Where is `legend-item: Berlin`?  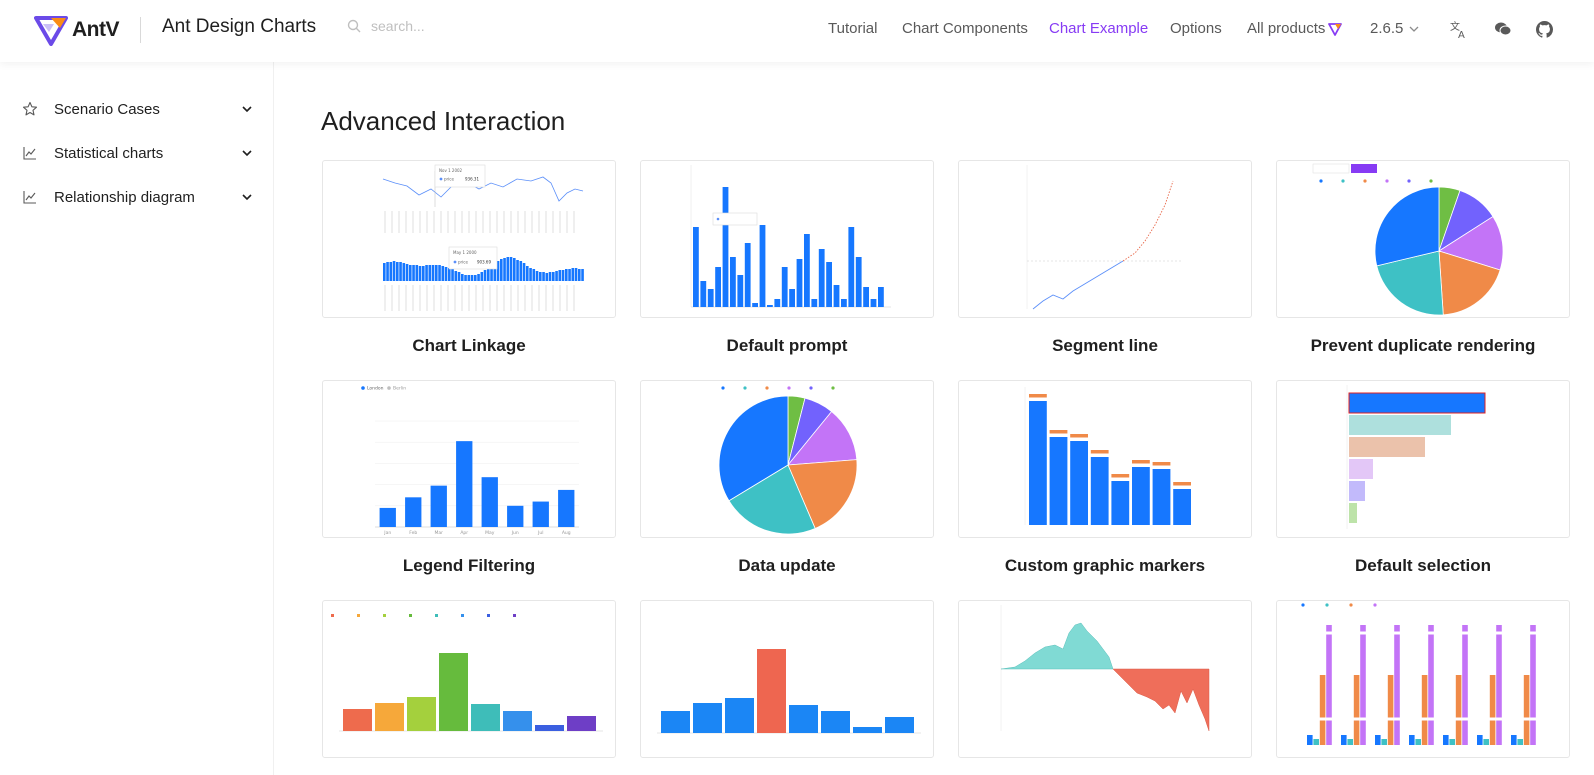
legend-item: Berlin is located at coordinates (399, 389).